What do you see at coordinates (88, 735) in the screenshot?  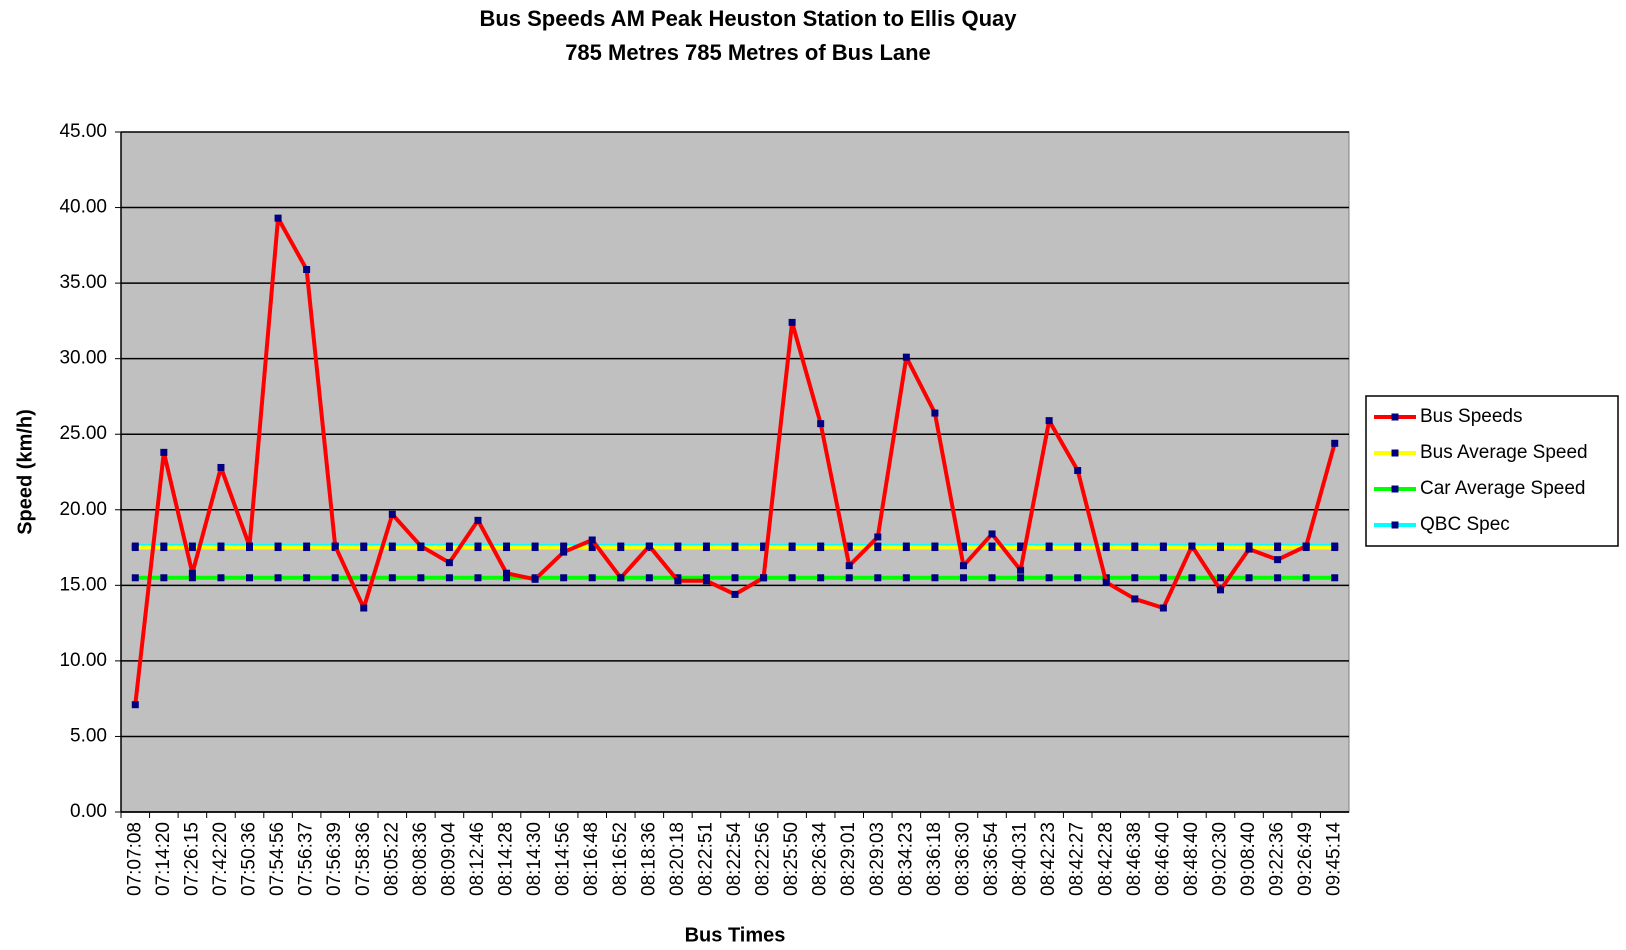 I see `y-tick-label: 5.00` at bounding box center [88, 735].